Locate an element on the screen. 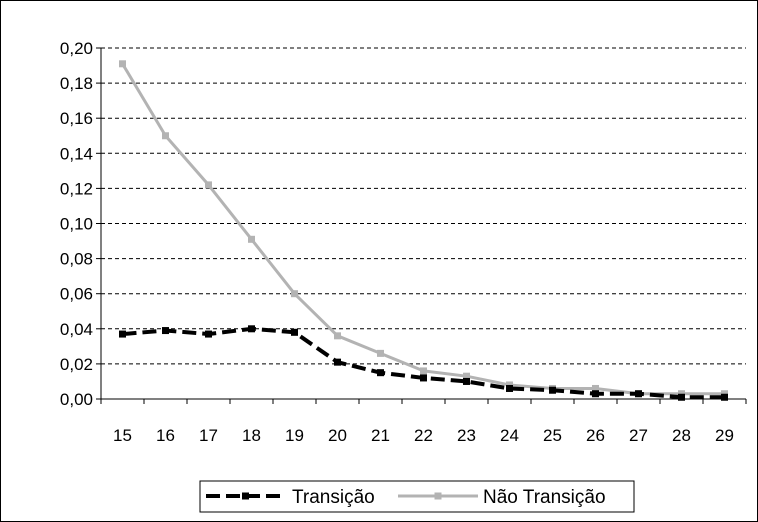 This screenshot has width=758, height=522. legend: Transição Não Transição is located at coordinates (417, 496).